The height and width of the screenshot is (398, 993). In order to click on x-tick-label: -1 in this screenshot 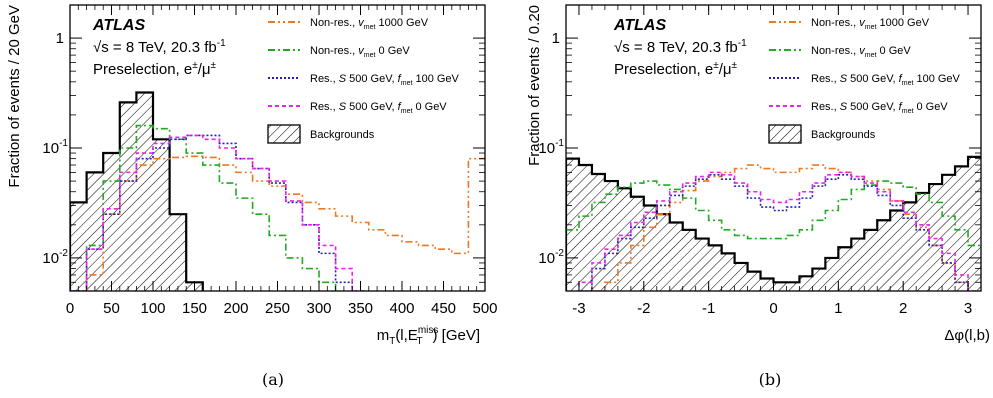, I will do `click(708, 308)`.